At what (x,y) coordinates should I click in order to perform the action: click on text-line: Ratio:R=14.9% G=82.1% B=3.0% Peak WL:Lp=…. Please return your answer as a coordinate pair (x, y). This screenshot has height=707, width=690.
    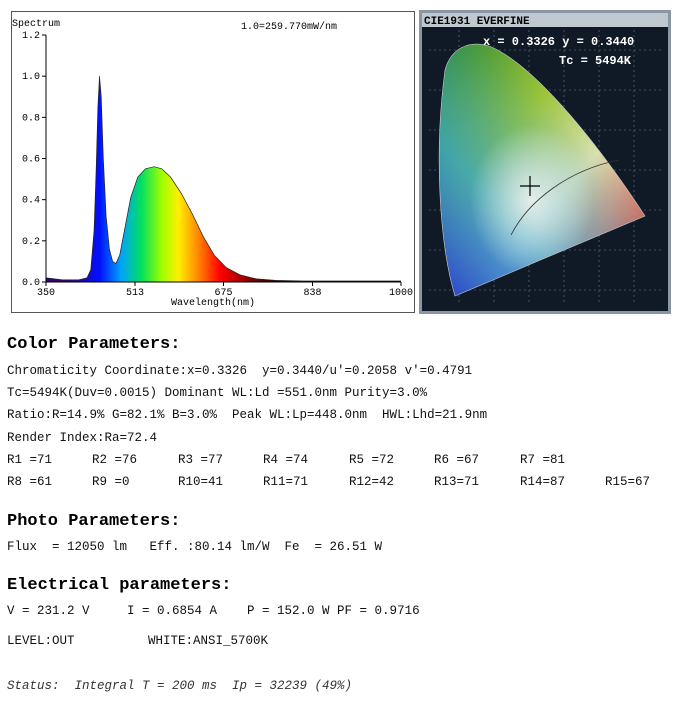
    Looking at the image, I should click on (247, 415).